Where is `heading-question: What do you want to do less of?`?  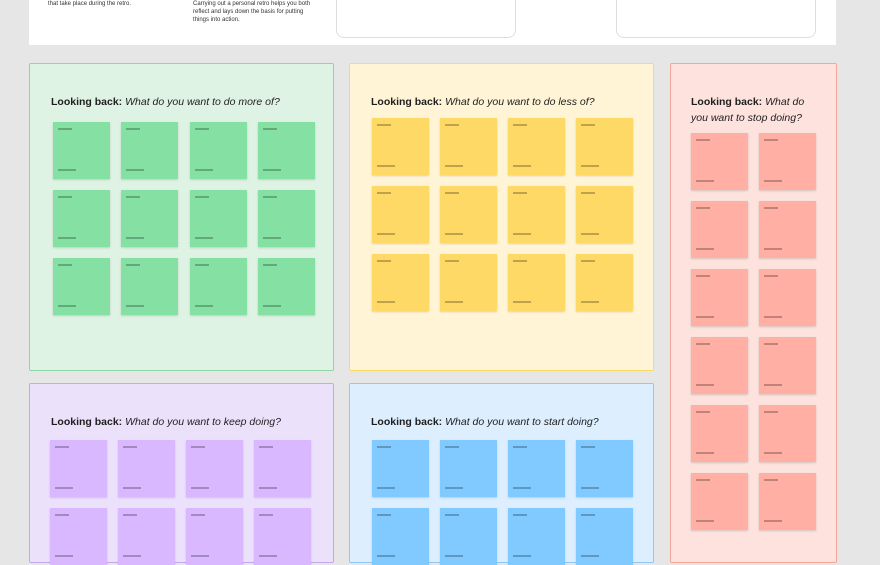 heading-question: What do you want to do less of? is located at coordinates (520, 102).